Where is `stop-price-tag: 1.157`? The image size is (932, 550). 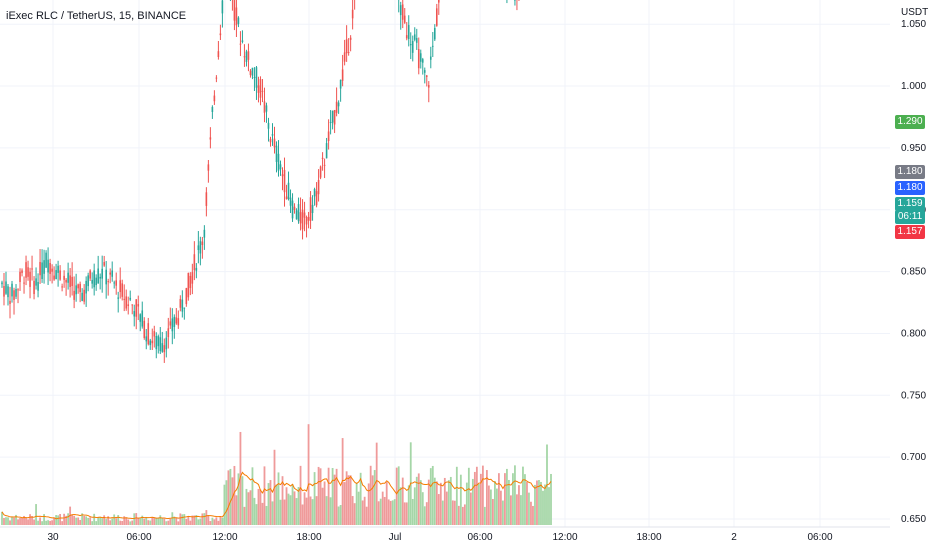 stop-price-tag: 1.157 is located at coordinates (910, 232).